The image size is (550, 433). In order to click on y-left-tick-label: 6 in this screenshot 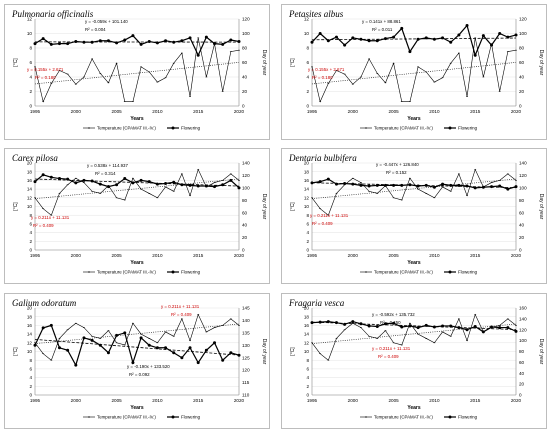, I will do `click(307, 224)`.